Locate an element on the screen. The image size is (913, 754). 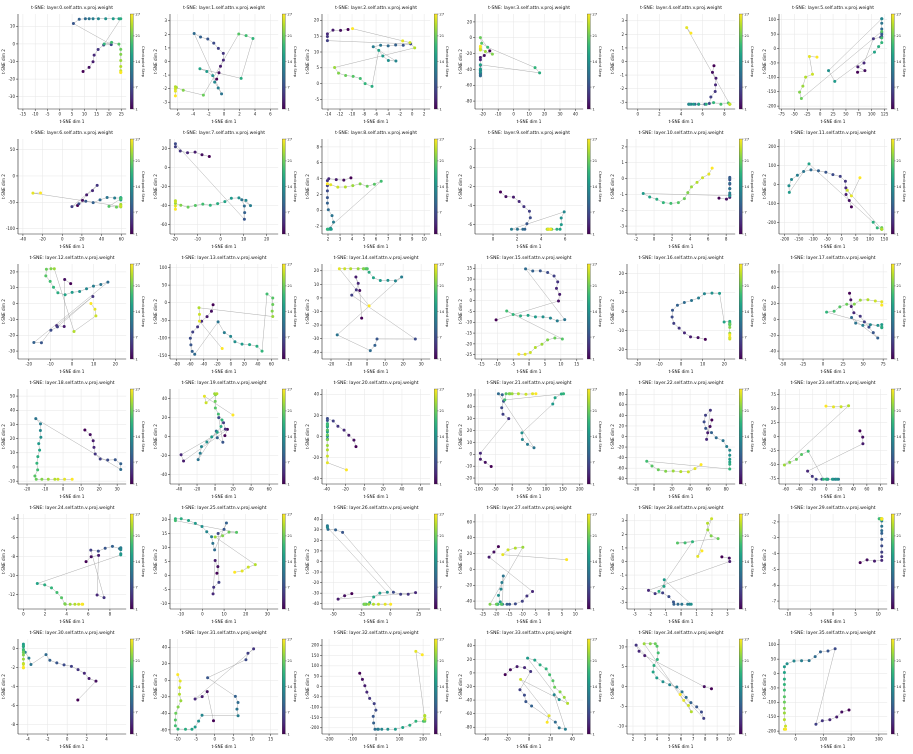
y-tick-label: -40 is located at coordinates (164, 205).